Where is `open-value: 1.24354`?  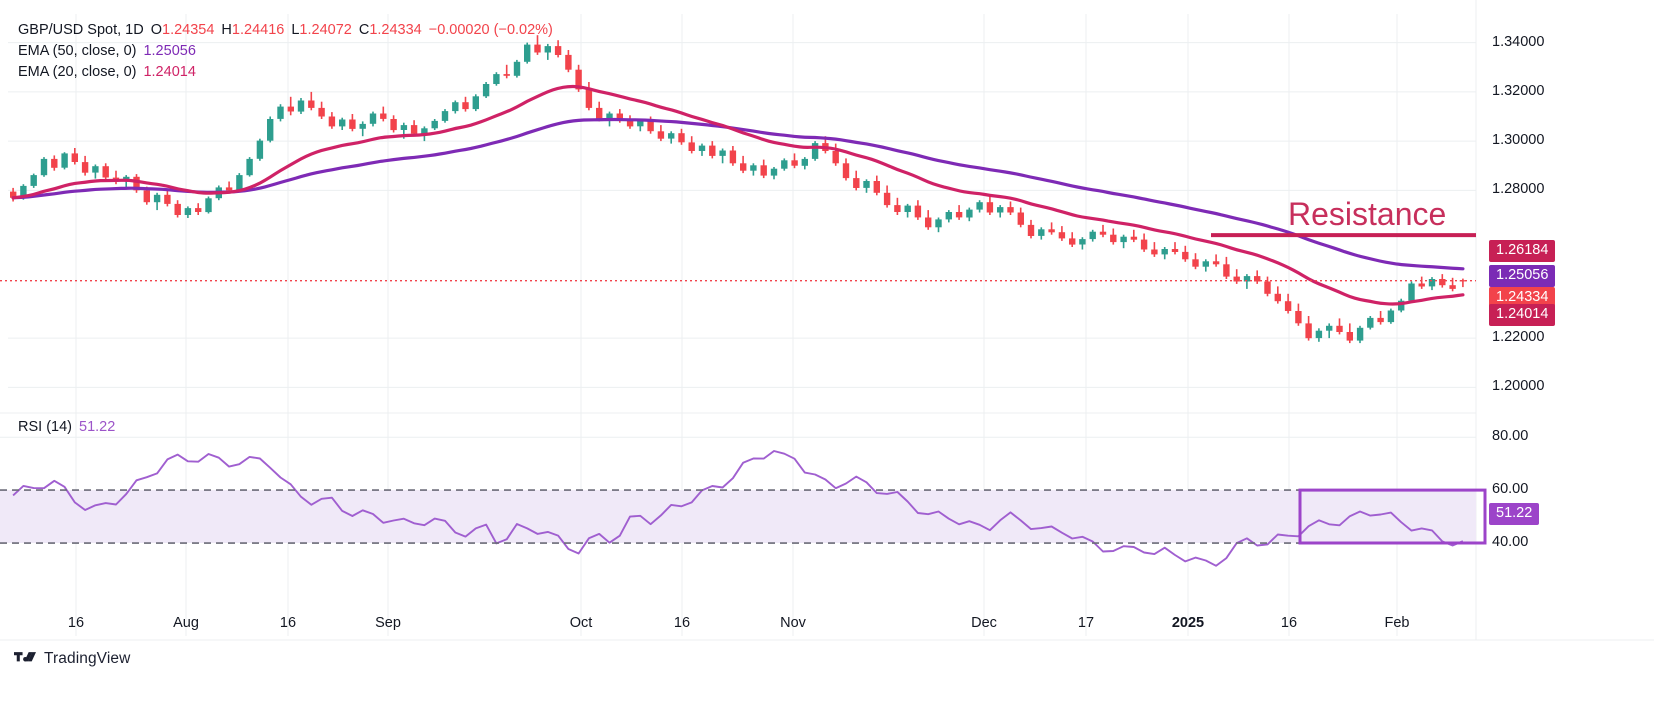
open-value: 1.24354 is located at coordinates (188, 30).